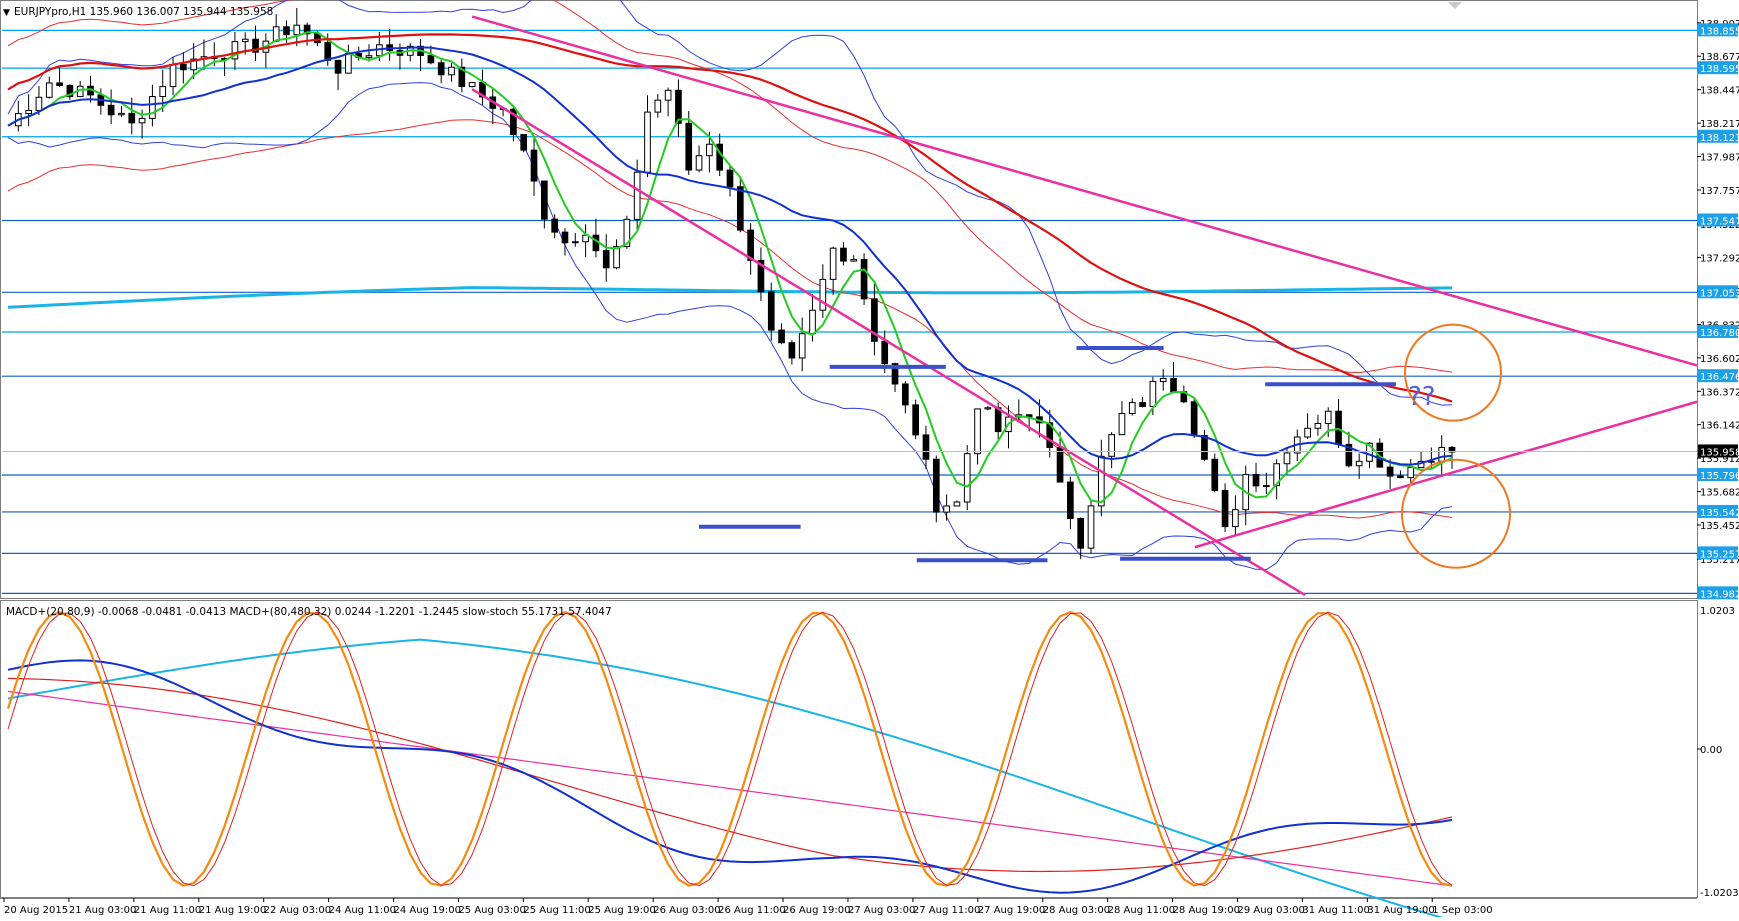  Describe the element at coordinates (1455, 5) in the screenshot. I see `scroll-marker-icon` at that location.